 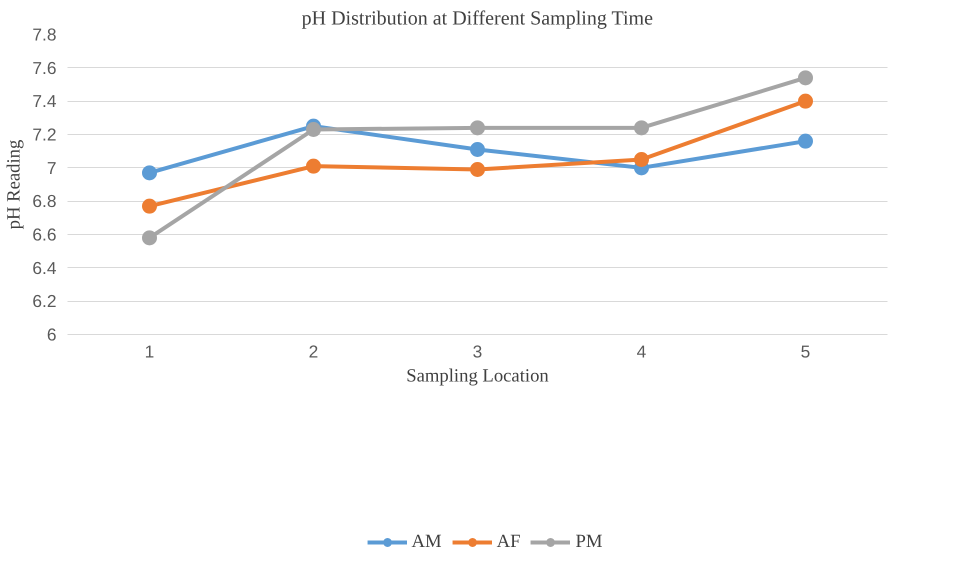 I want to click on x-tick-label: 1, so click(x=149, y=352).